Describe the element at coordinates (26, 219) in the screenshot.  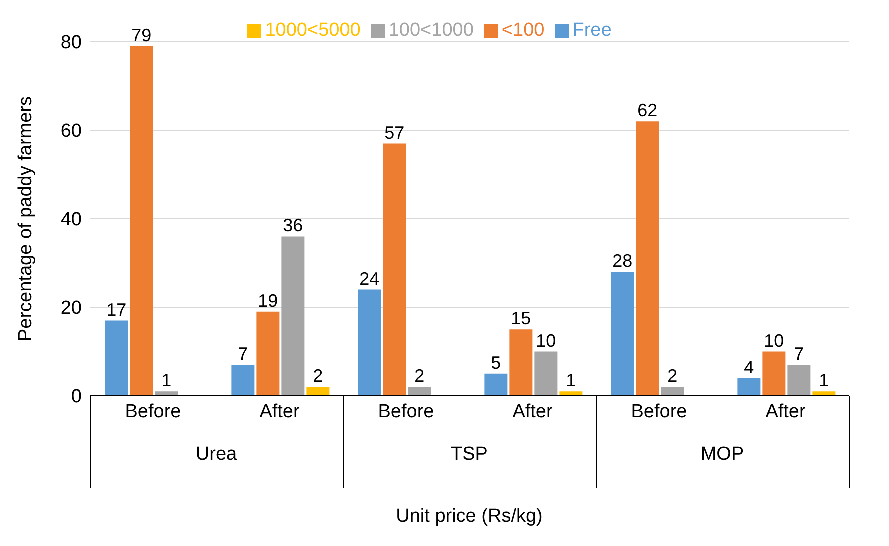
I see `y-axis-title: Percentage of paddy farmers` at that location.